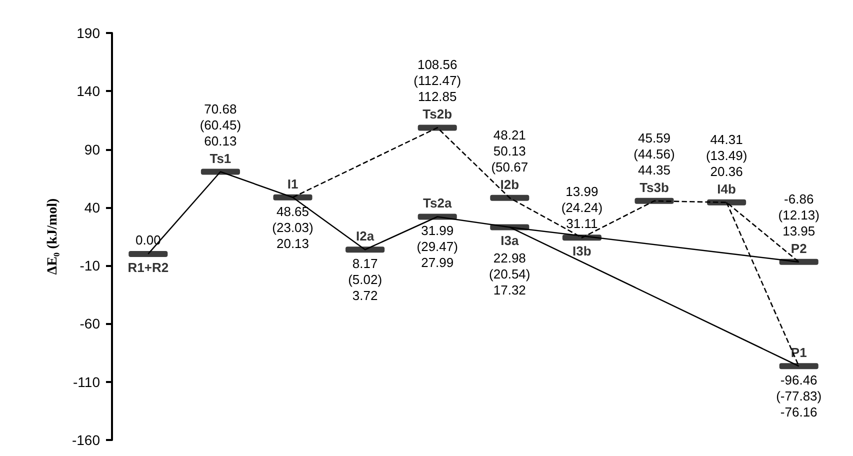 The image size is (853, 456). What do you see at coordinates (654, 154) in the screenshot?
I see `data-label: 45.59 (44.56) 44.35` at bounding box center [654, 154].